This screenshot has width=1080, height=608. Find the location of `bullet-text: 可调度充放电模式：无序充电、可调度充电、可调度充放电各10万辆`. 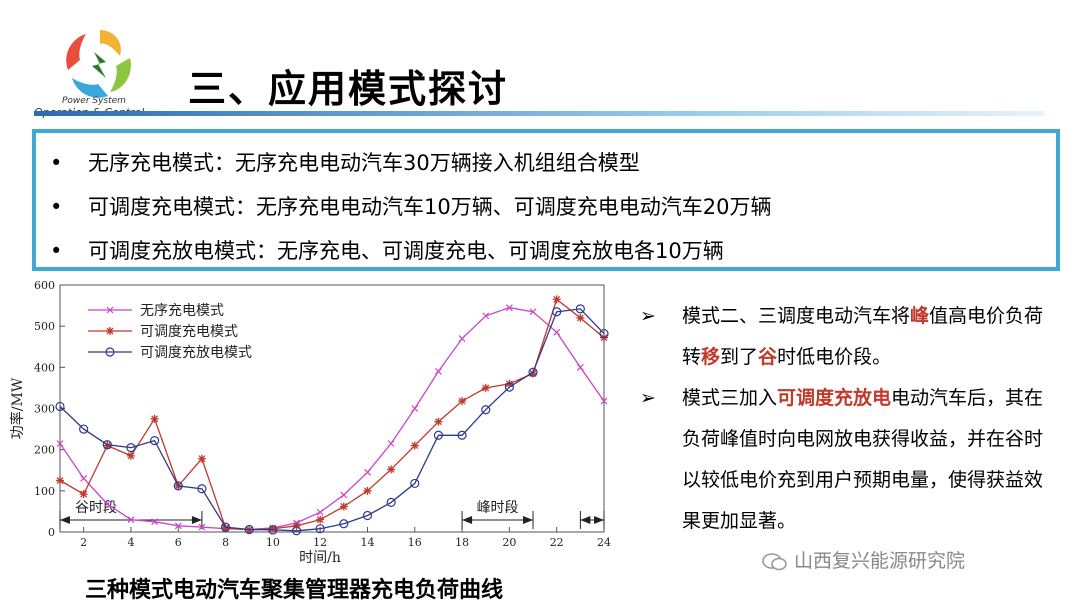

bullet-text: 可调度充放电模式：无序充电、可调度充电、可调度充放电各10万辆 is located at coordinates (406, 251).